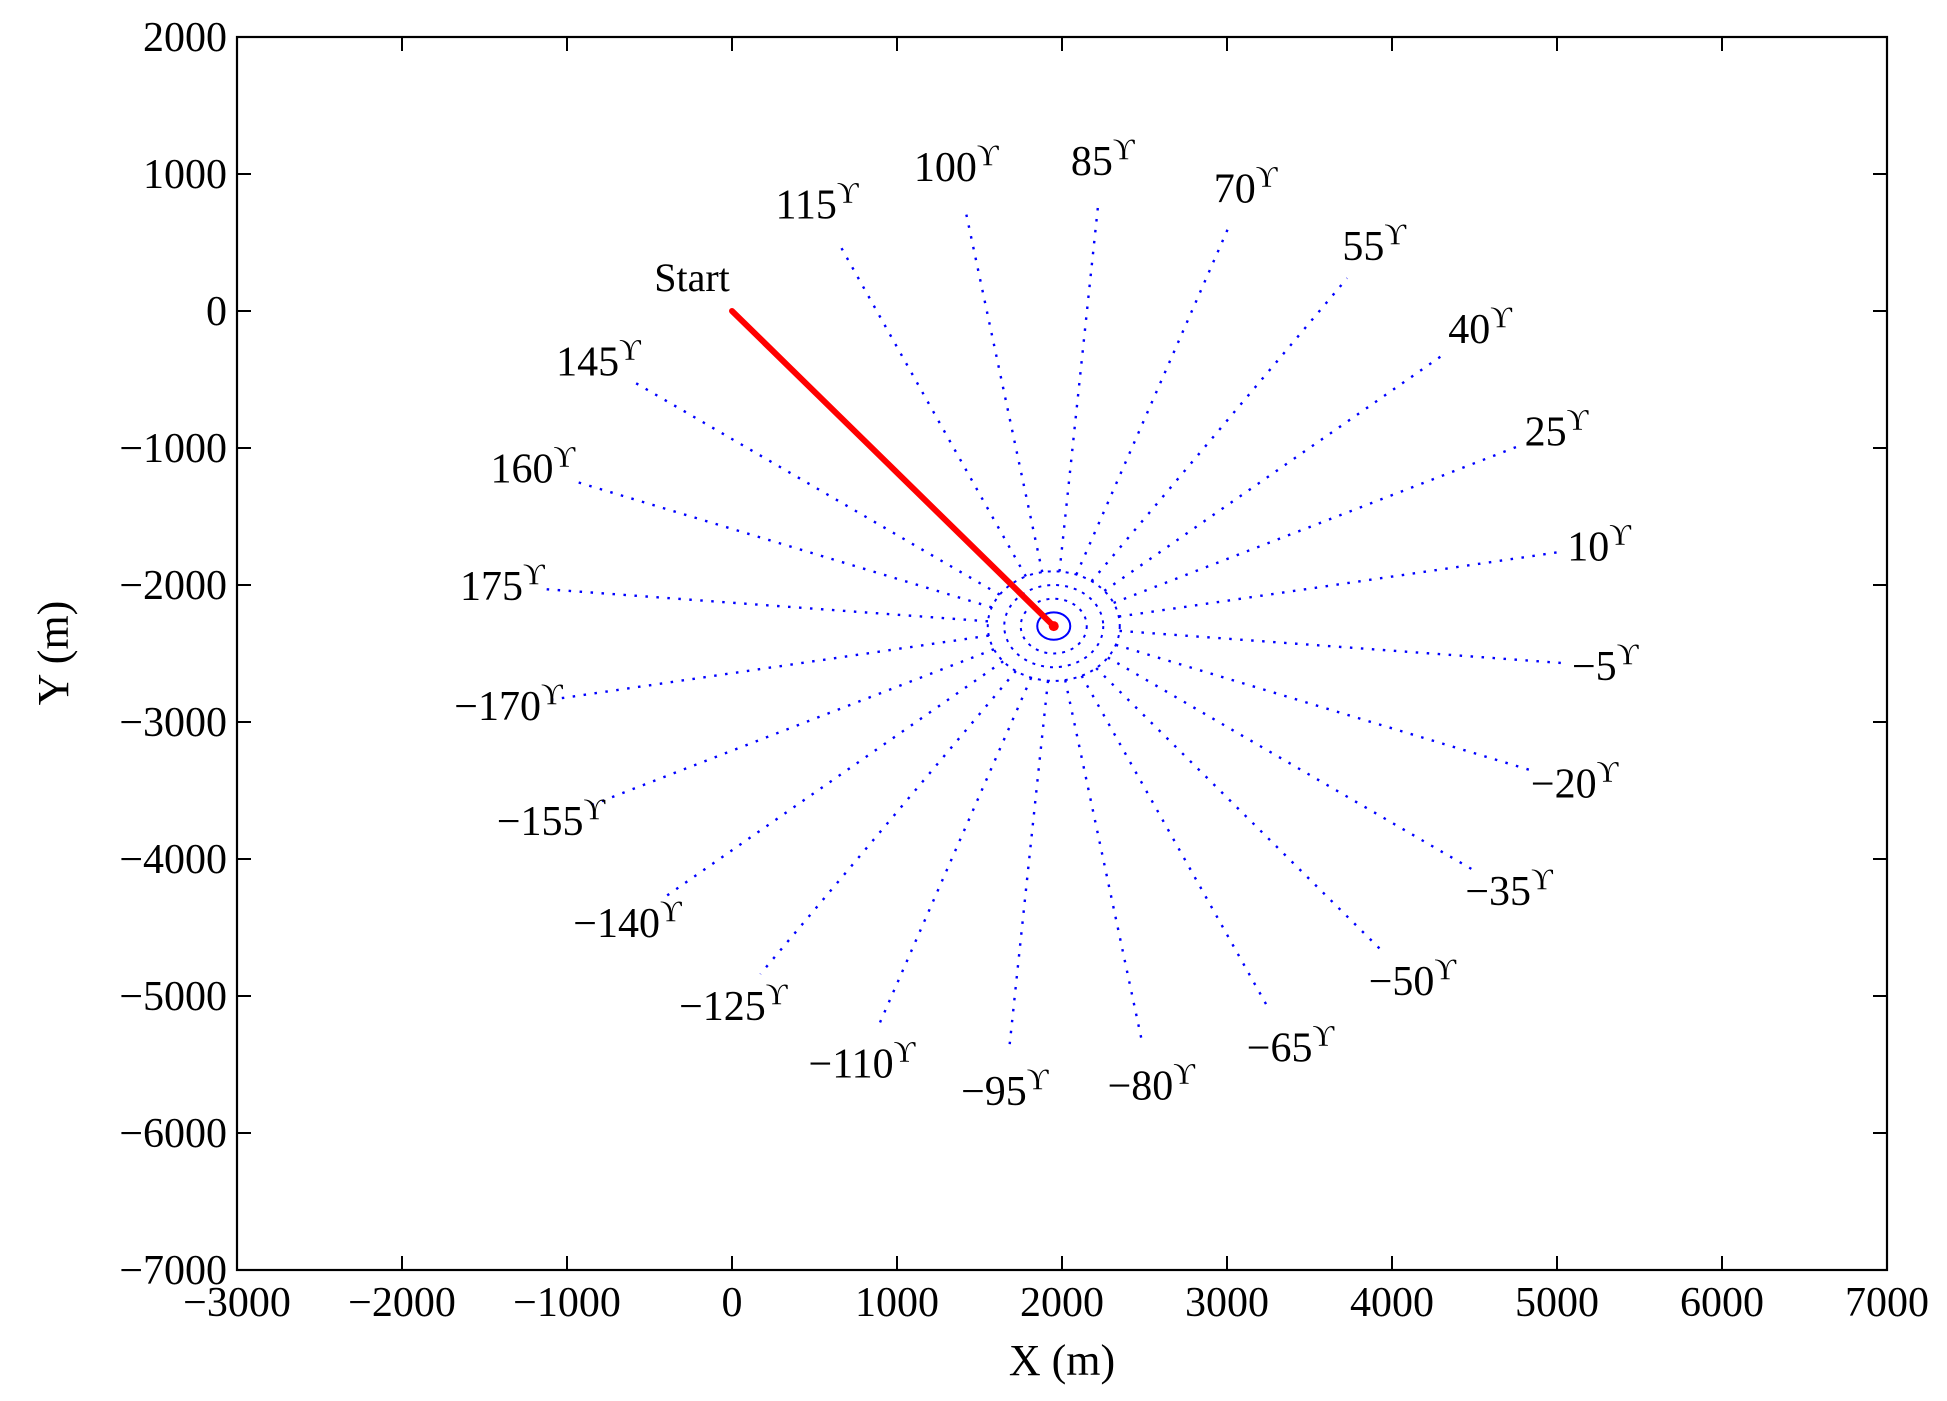 This screenshot has width=1947, height=1401. I want to click on x-tick-label: 4000, so click(1392, 1303).